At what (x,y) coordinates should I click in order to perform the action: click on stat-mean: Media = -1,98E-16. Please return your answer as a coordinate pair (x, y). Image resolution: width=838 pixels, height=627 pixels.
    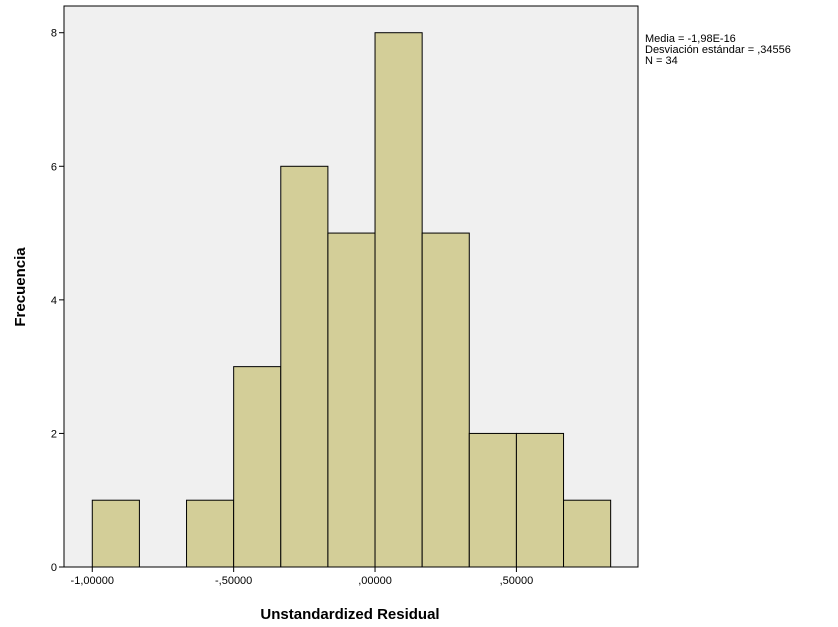
    Looking at the image, I should click on (690, 39).